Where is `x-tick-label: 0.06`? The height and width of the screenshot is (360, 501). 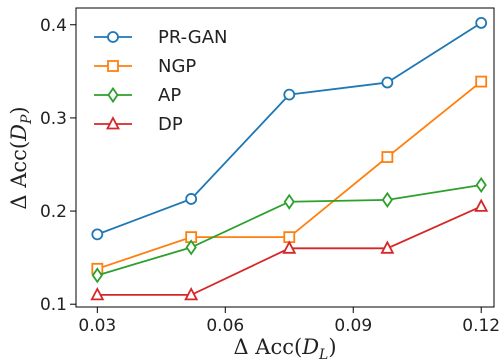
x-tick-label: 0.06 is located at coordinates (225, 326).